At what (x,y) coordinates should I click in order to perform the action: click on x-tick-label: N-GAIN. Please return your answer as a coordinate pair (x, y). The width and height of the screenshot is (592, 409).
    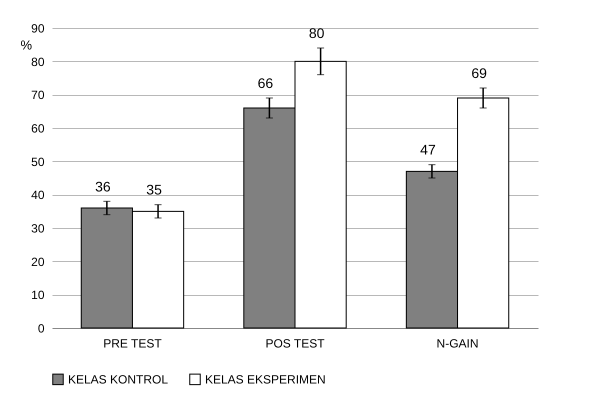
    Looking at the image, I should click on (457, 343).